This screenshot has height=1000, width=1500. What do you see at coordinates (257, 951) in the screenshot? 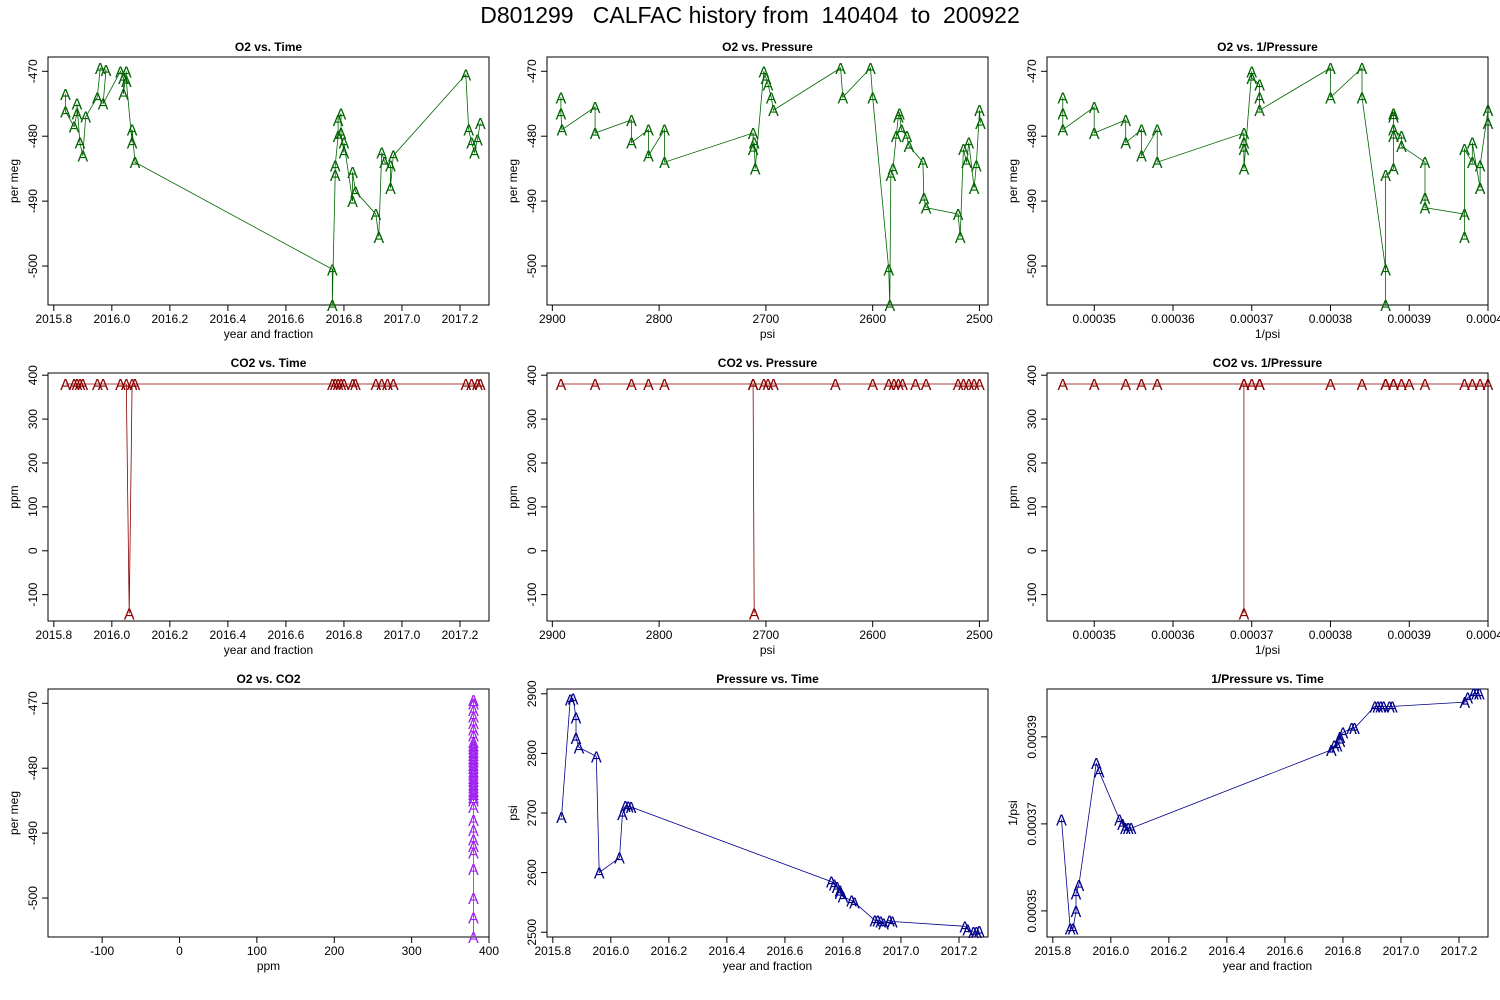
I see `x-tick-label: 100` at bounding box center [257, 951].